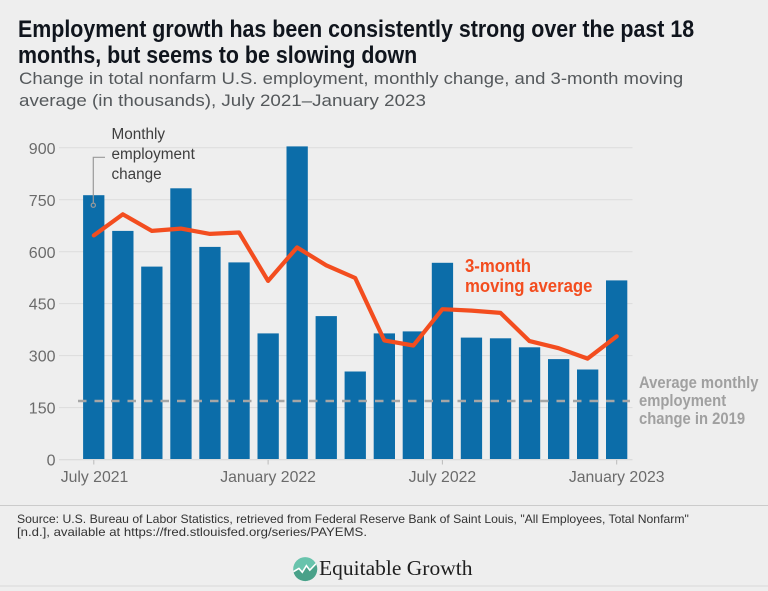 The height and width of the screenshot is (591, 768). I want to click on svg-text: July 2022, so click(443, 477).